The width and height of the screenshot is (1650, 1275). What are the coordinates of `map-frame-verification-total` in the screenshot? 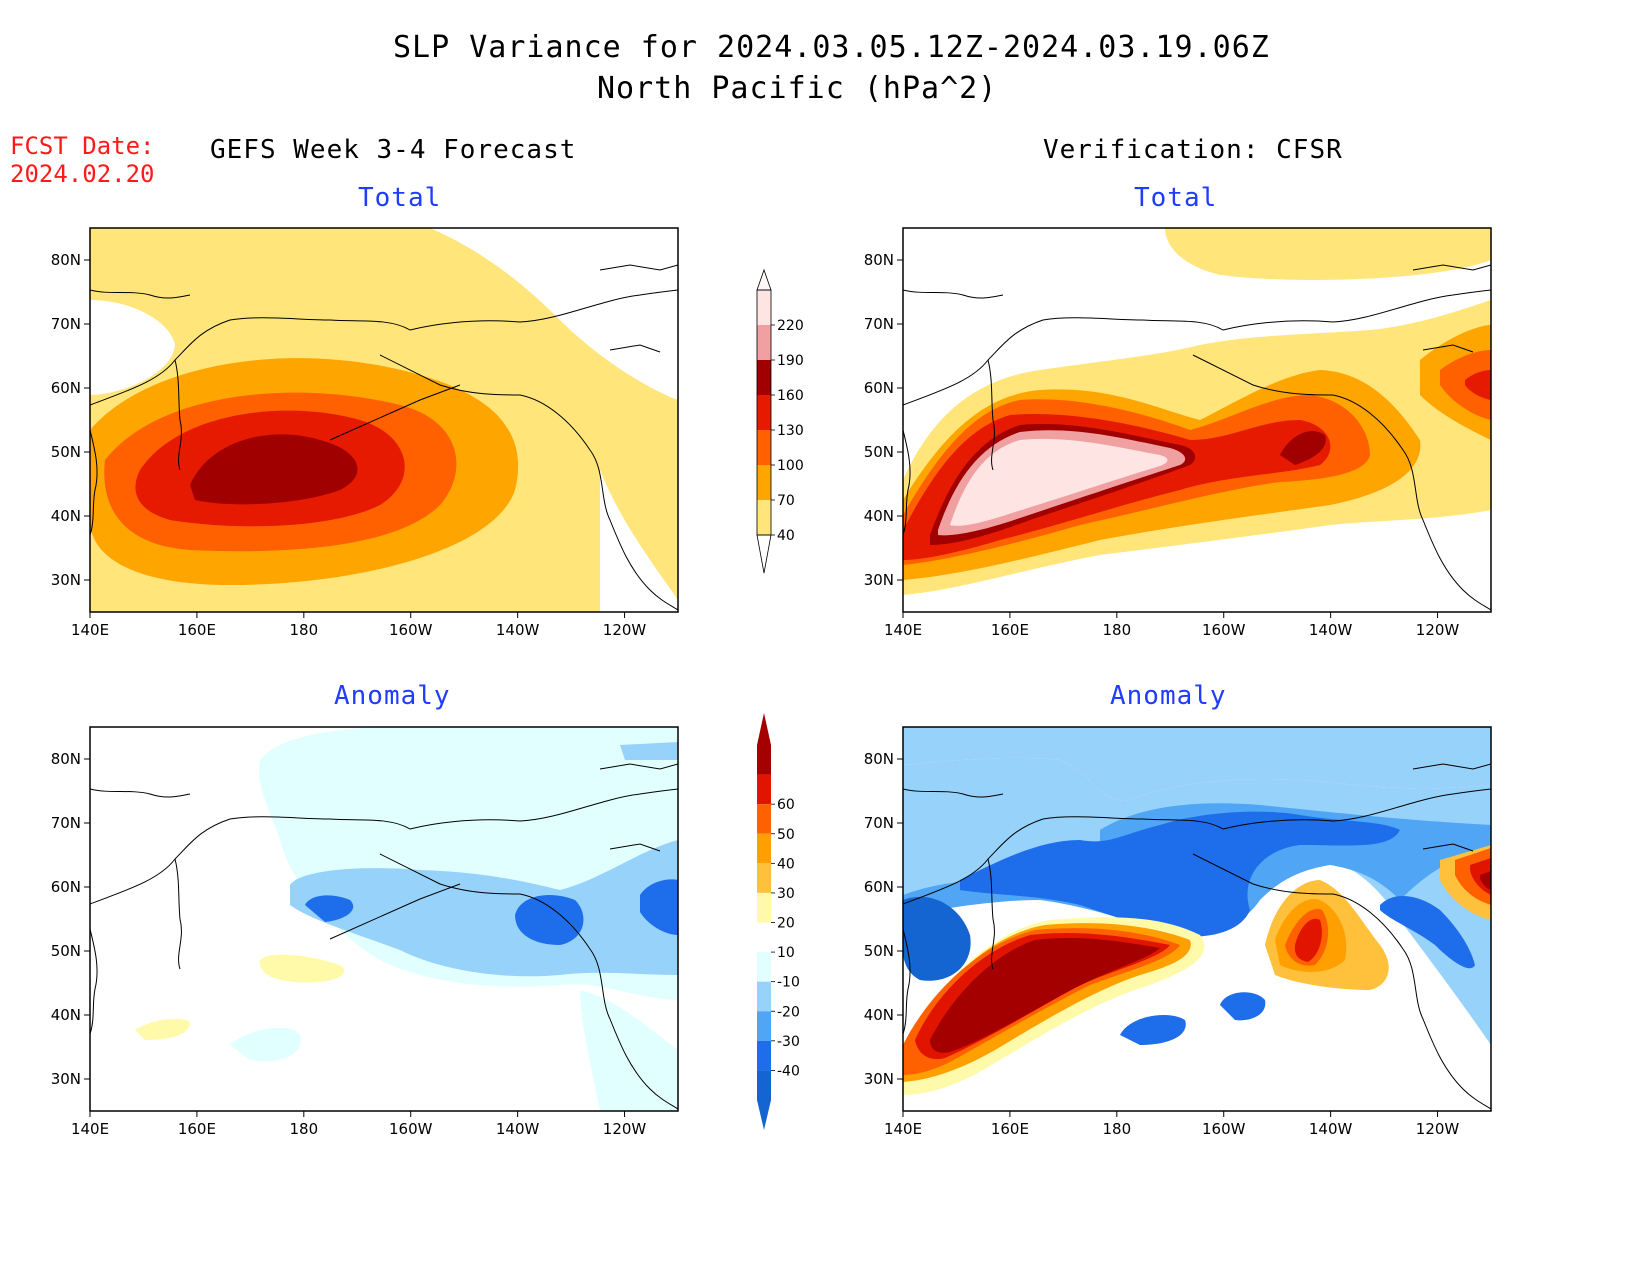 It's located at (1197, 420).